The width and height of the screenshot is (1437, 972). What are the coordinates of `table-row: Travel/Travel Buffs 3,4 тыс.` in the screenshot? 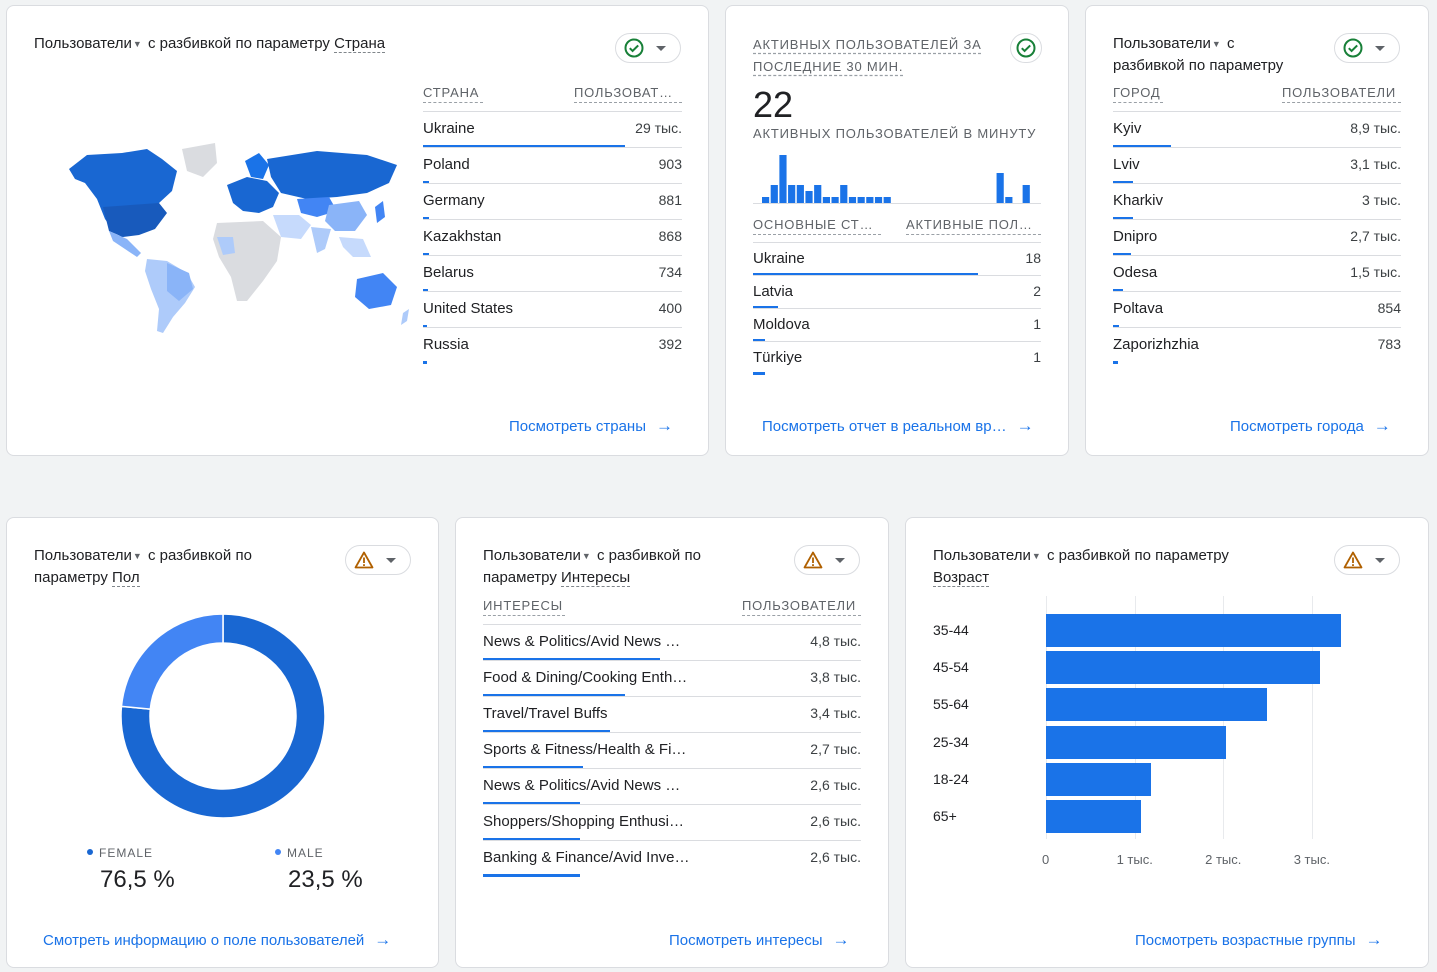 It's located at (672, 714).